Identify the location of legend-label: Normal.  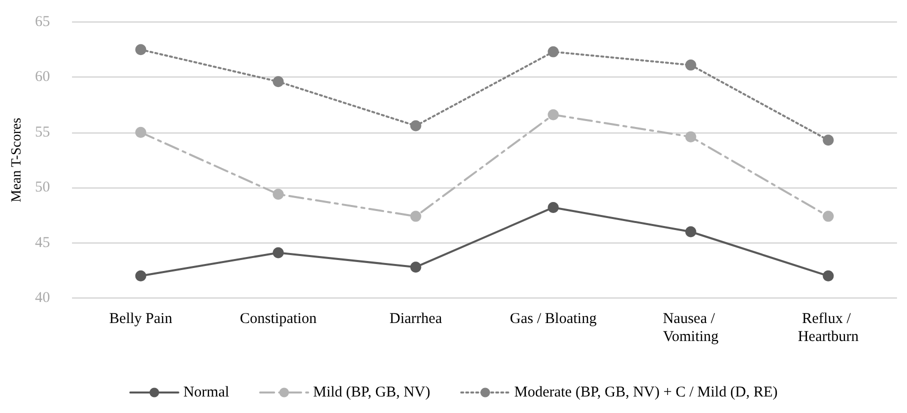
(206, 392).